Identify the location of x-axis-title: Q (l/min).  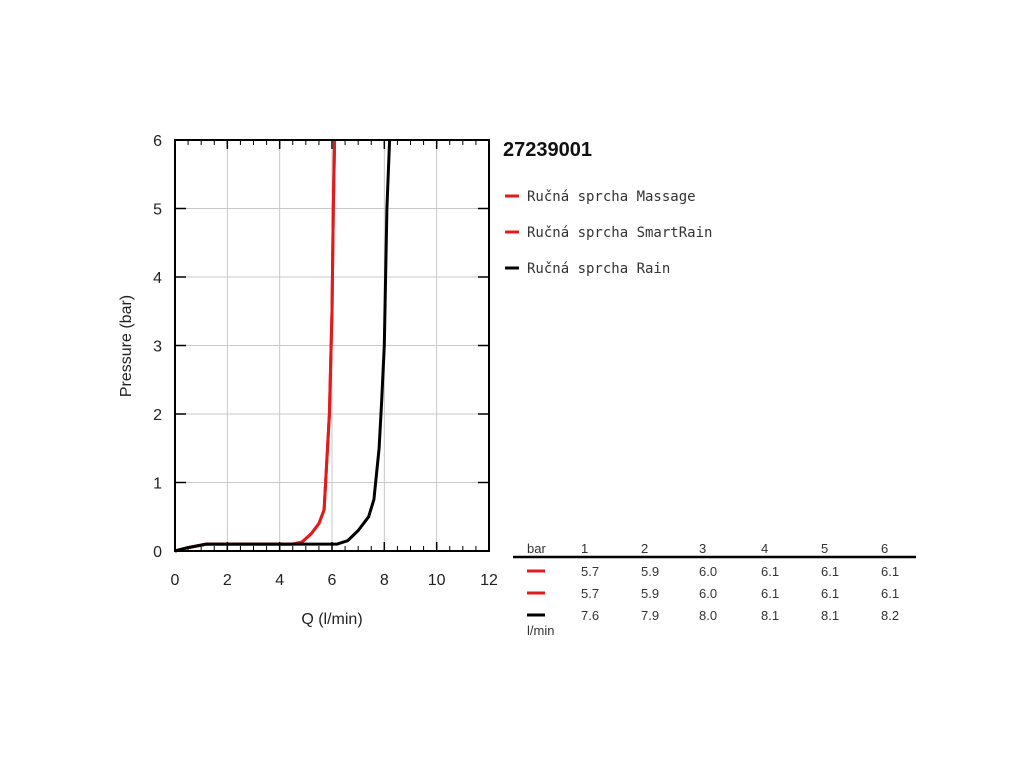
(331, 619).